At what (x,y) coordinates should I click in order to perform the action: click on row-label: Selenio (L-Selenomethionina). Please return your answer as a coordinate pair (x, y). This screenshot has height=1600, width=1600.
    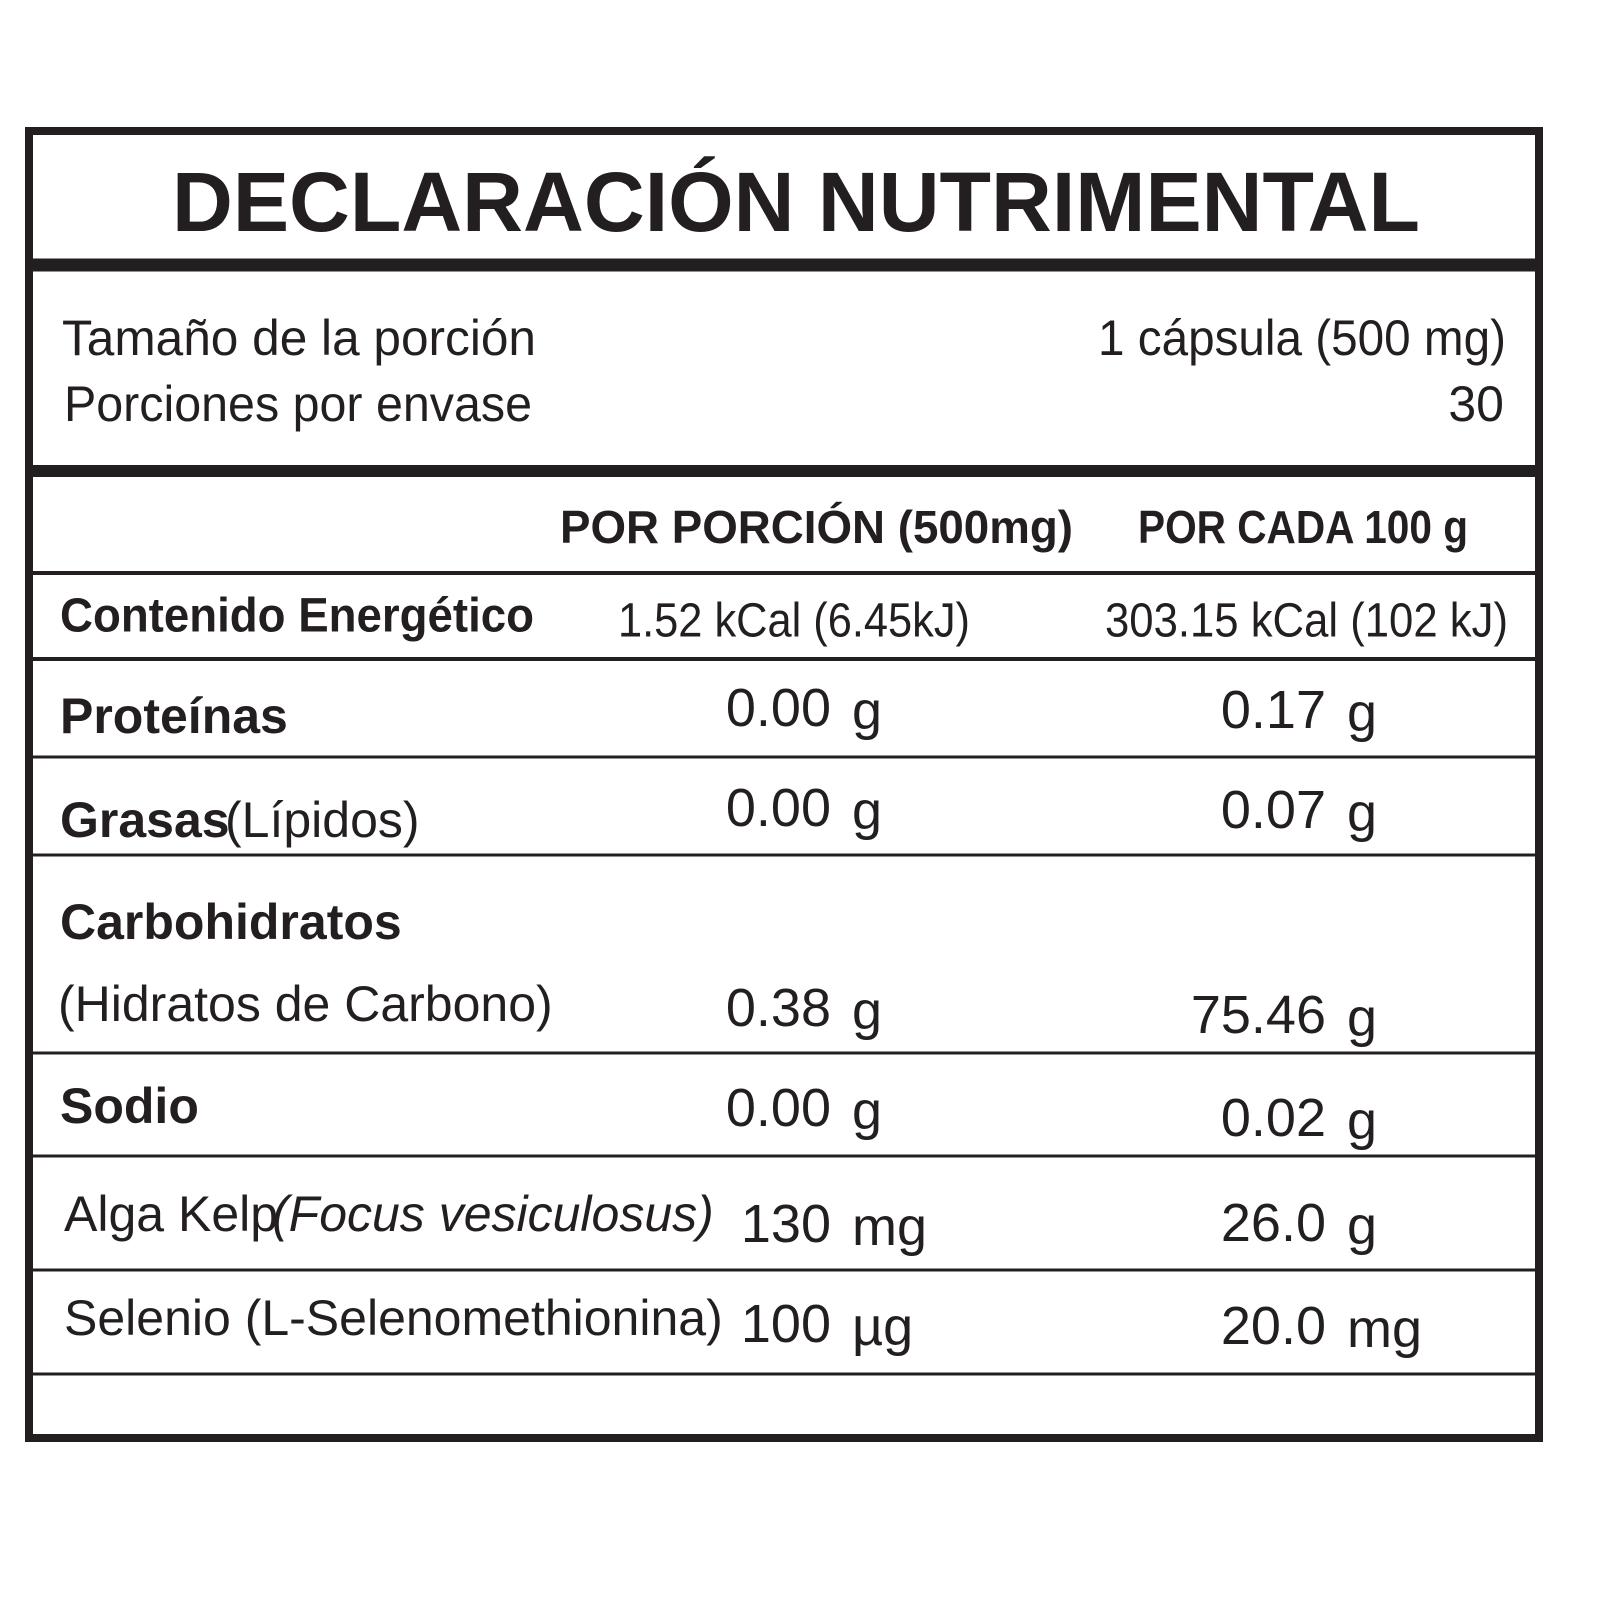
    Looking at the image, I should click on (393, 1318).